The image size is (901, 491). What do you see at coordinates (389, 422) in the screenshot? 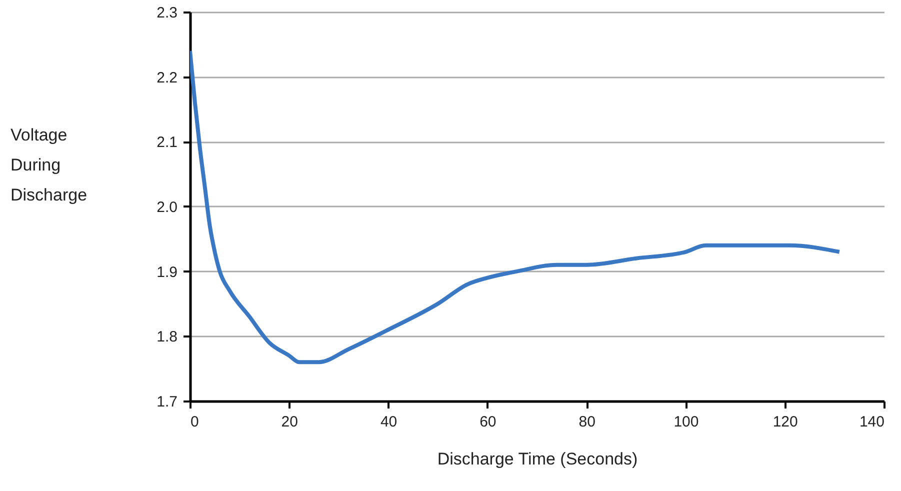
I see `x-tick-label: 40` at bounding box center [389, 422].